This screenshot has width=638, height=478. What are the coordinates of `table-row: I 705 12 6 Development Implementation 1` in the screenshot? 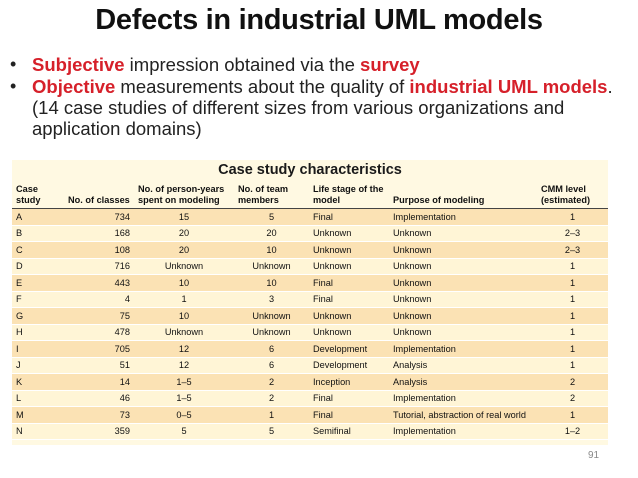 It's located at (310, 349).